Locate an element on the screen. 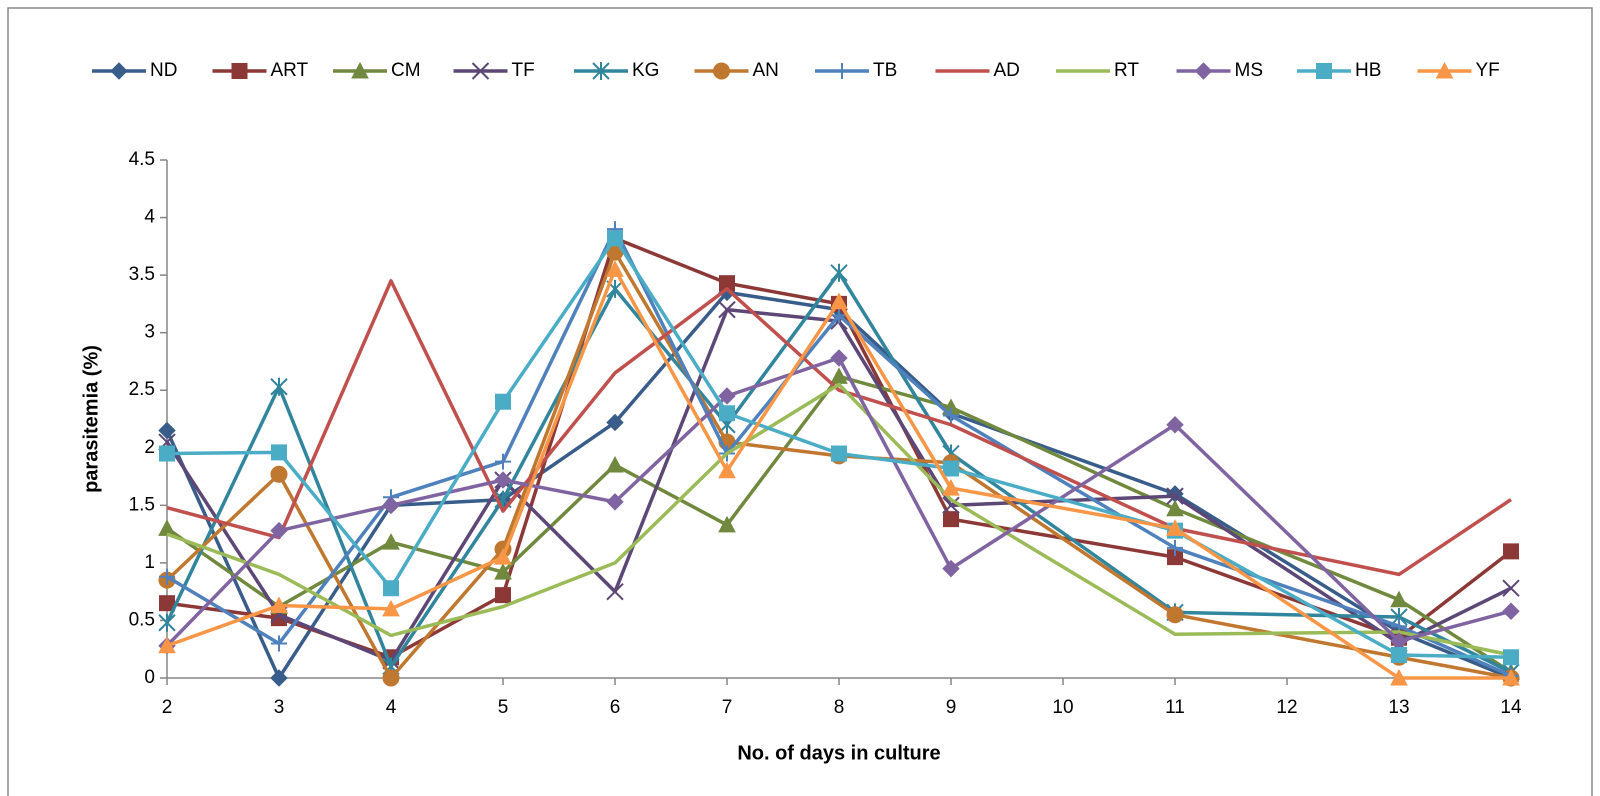 This screenshot has height=796, width=1600. x-tick-label: 8 is located at coordinates (839, 707).